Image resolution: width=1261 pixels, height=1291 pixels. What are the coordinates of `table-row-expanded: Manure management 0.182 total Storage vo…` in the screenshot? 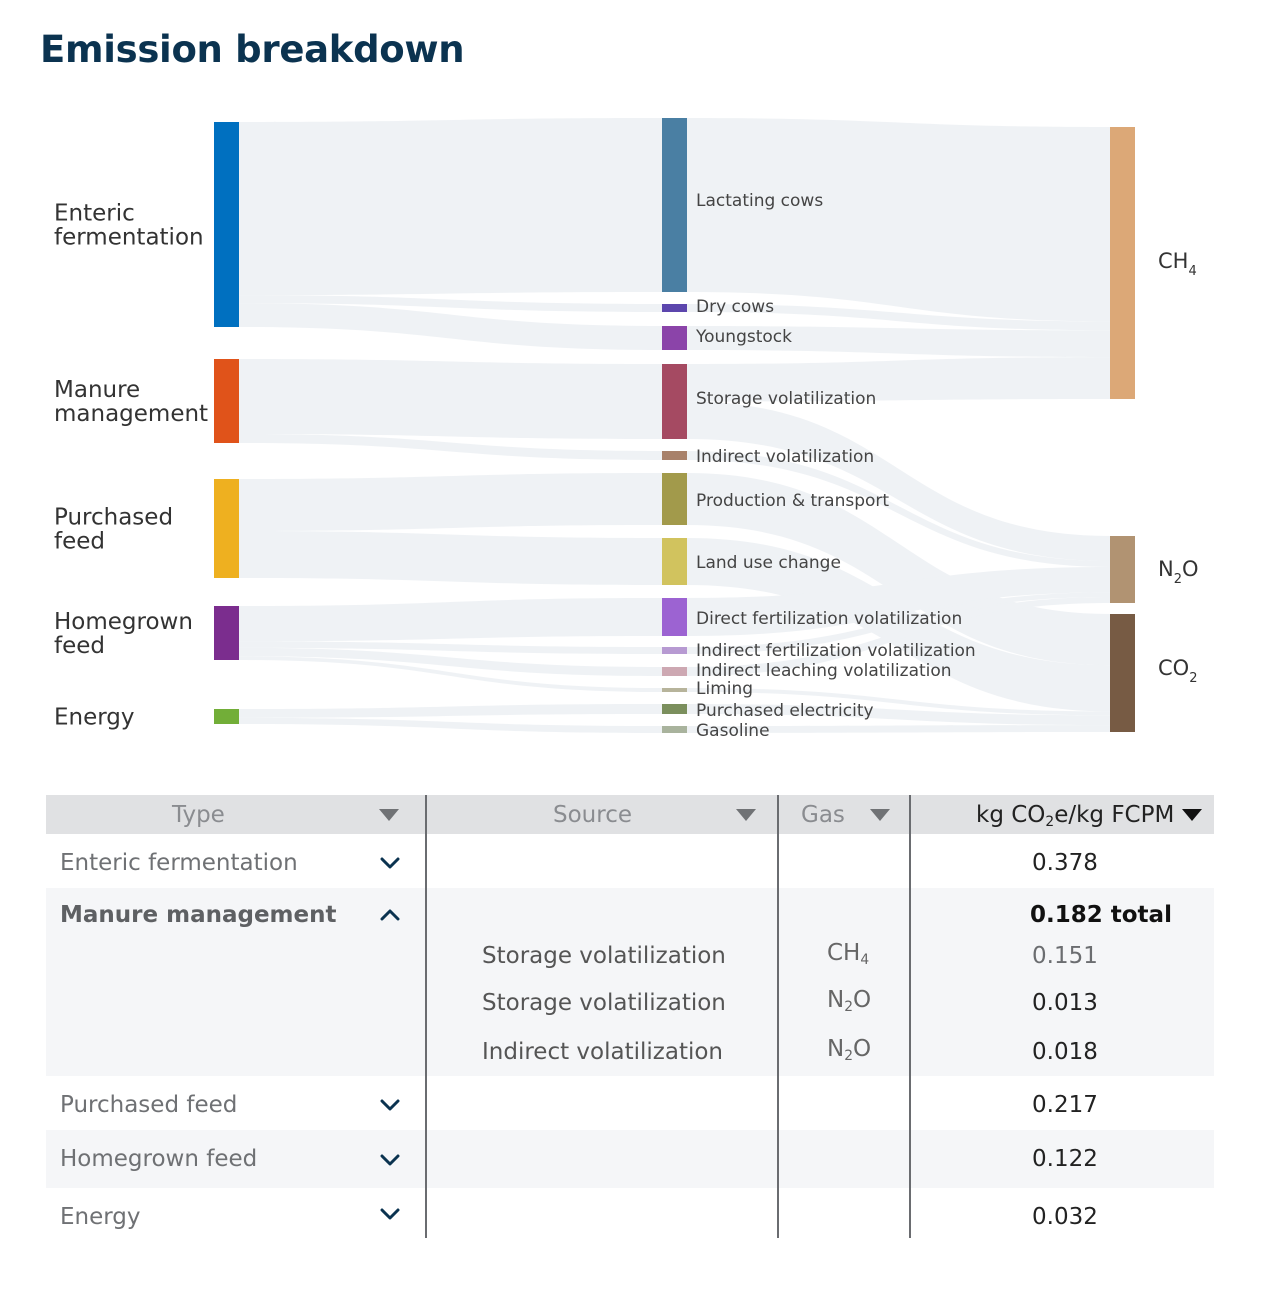 It's located at (630, 982).